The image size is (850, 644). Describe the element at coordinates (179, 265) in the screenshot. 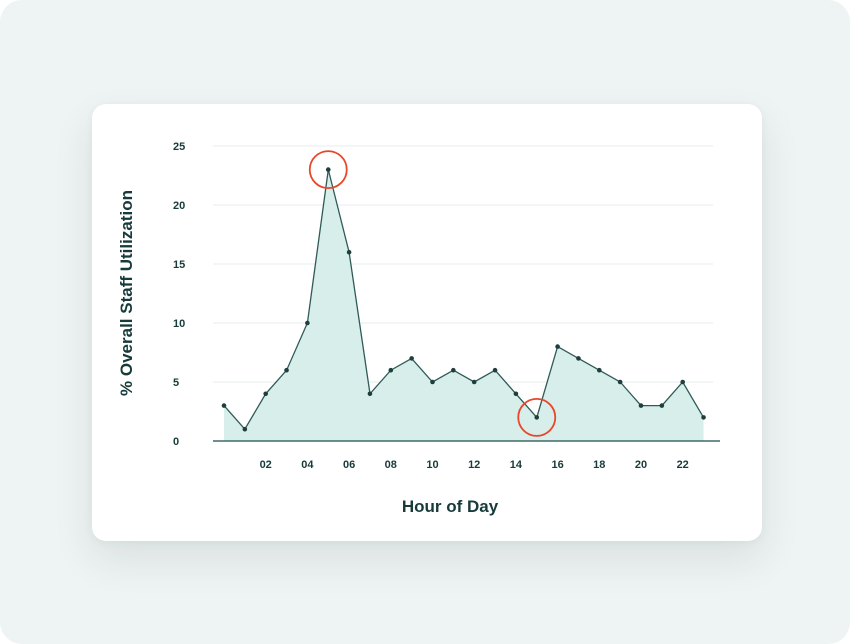

I see `y-tick-15: 15` at that location.